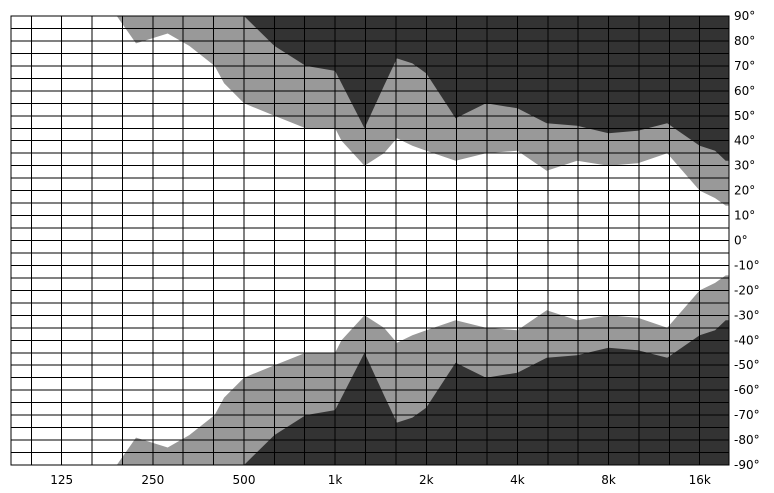 This screenshot has height=493, width=774. I want to click on y-tick-label: 60°, so click(744, 91).